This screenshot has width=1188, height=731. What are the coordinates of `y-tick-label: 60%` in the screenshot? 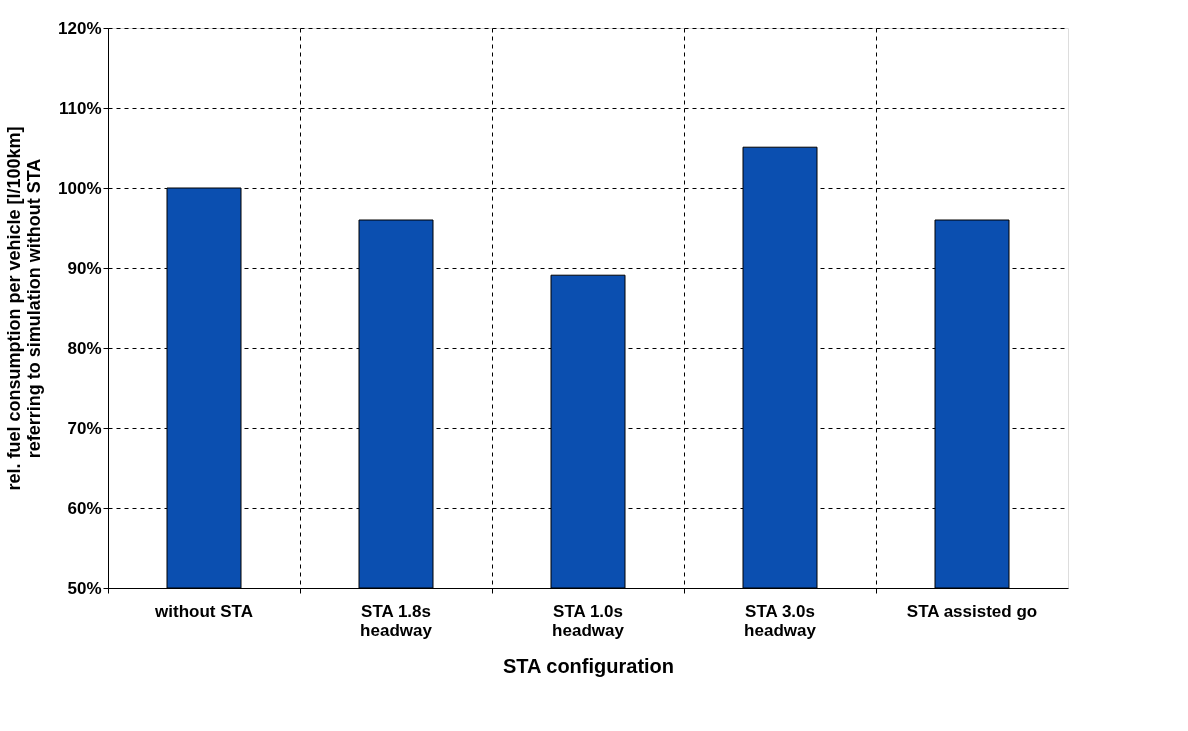 It's located at (84, 508).